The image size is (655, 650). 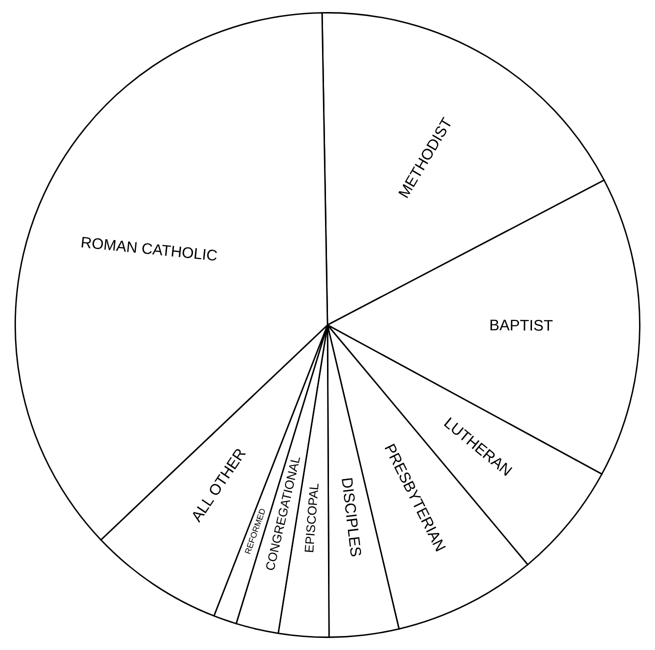 What do you see at coordinates (521, 325) in the screenshot?
I see `slice-label: BAPTIST` at bounding box center [521, 325].